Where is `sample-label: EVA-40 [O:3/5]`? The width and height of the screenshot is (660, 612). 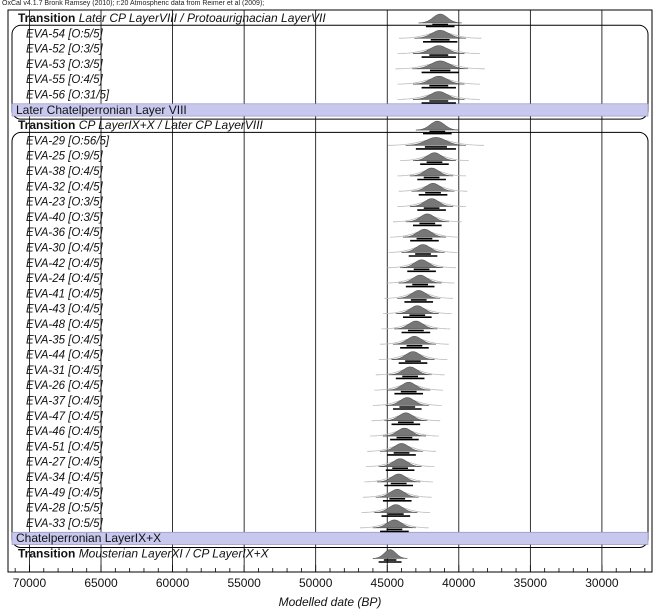 sample-label: EVA-40 [O:3/5] is located at coordinates (65, 218).